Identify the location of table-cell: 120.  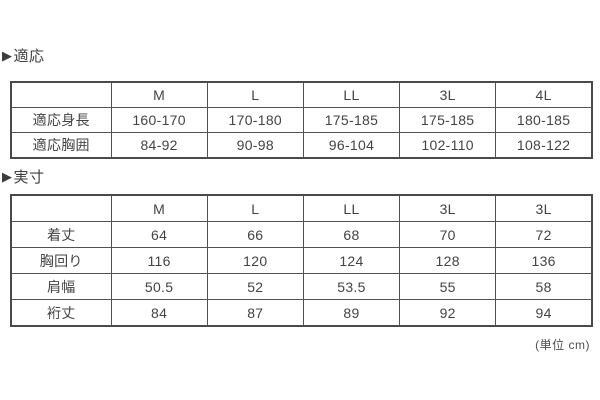
(255, 260).